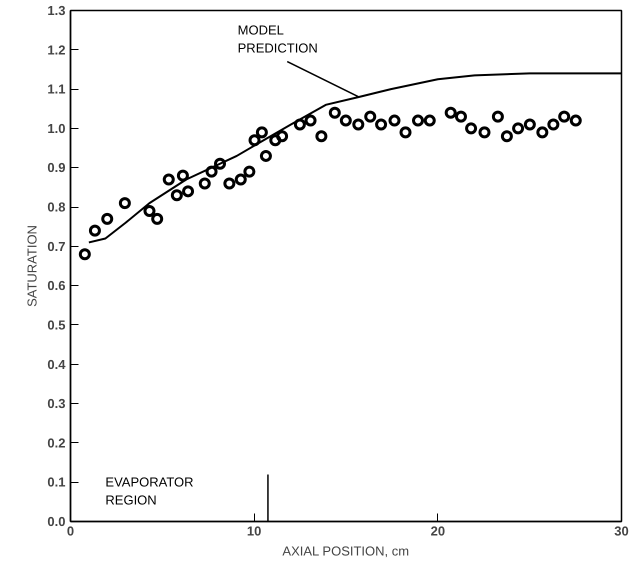 This screenshot has width=640, height=581. I want to click on y-tick-label: 0.0, so click(56, 521).